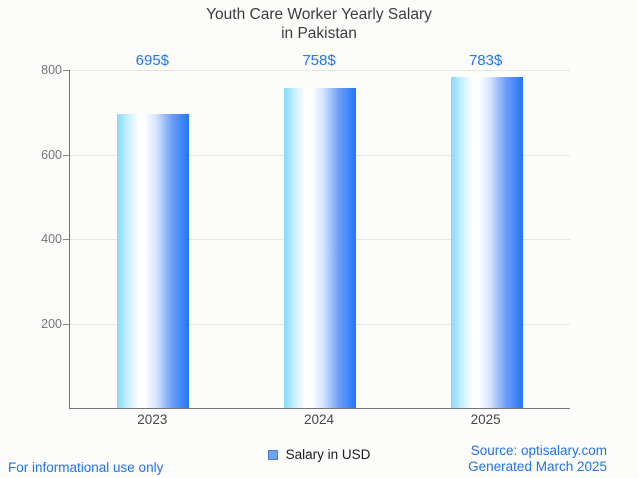  Describe the element at coordinates (328, 454) in the screenshot. I see `legend-label: Salary in USD` at that location.